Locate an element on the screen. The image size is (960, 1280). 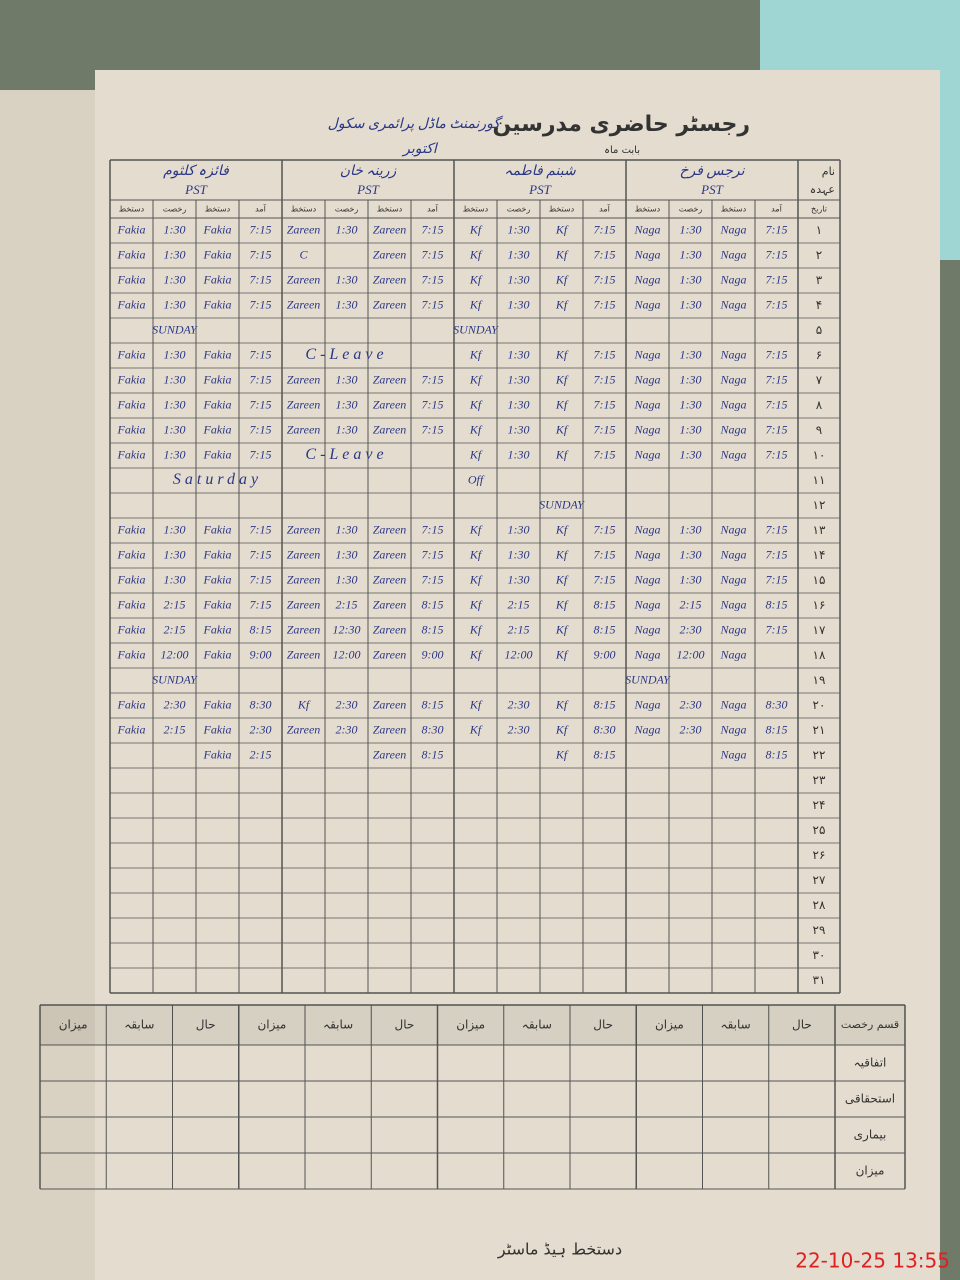
summary-column-header: سابقہ is located at coordinates (537, 1025).